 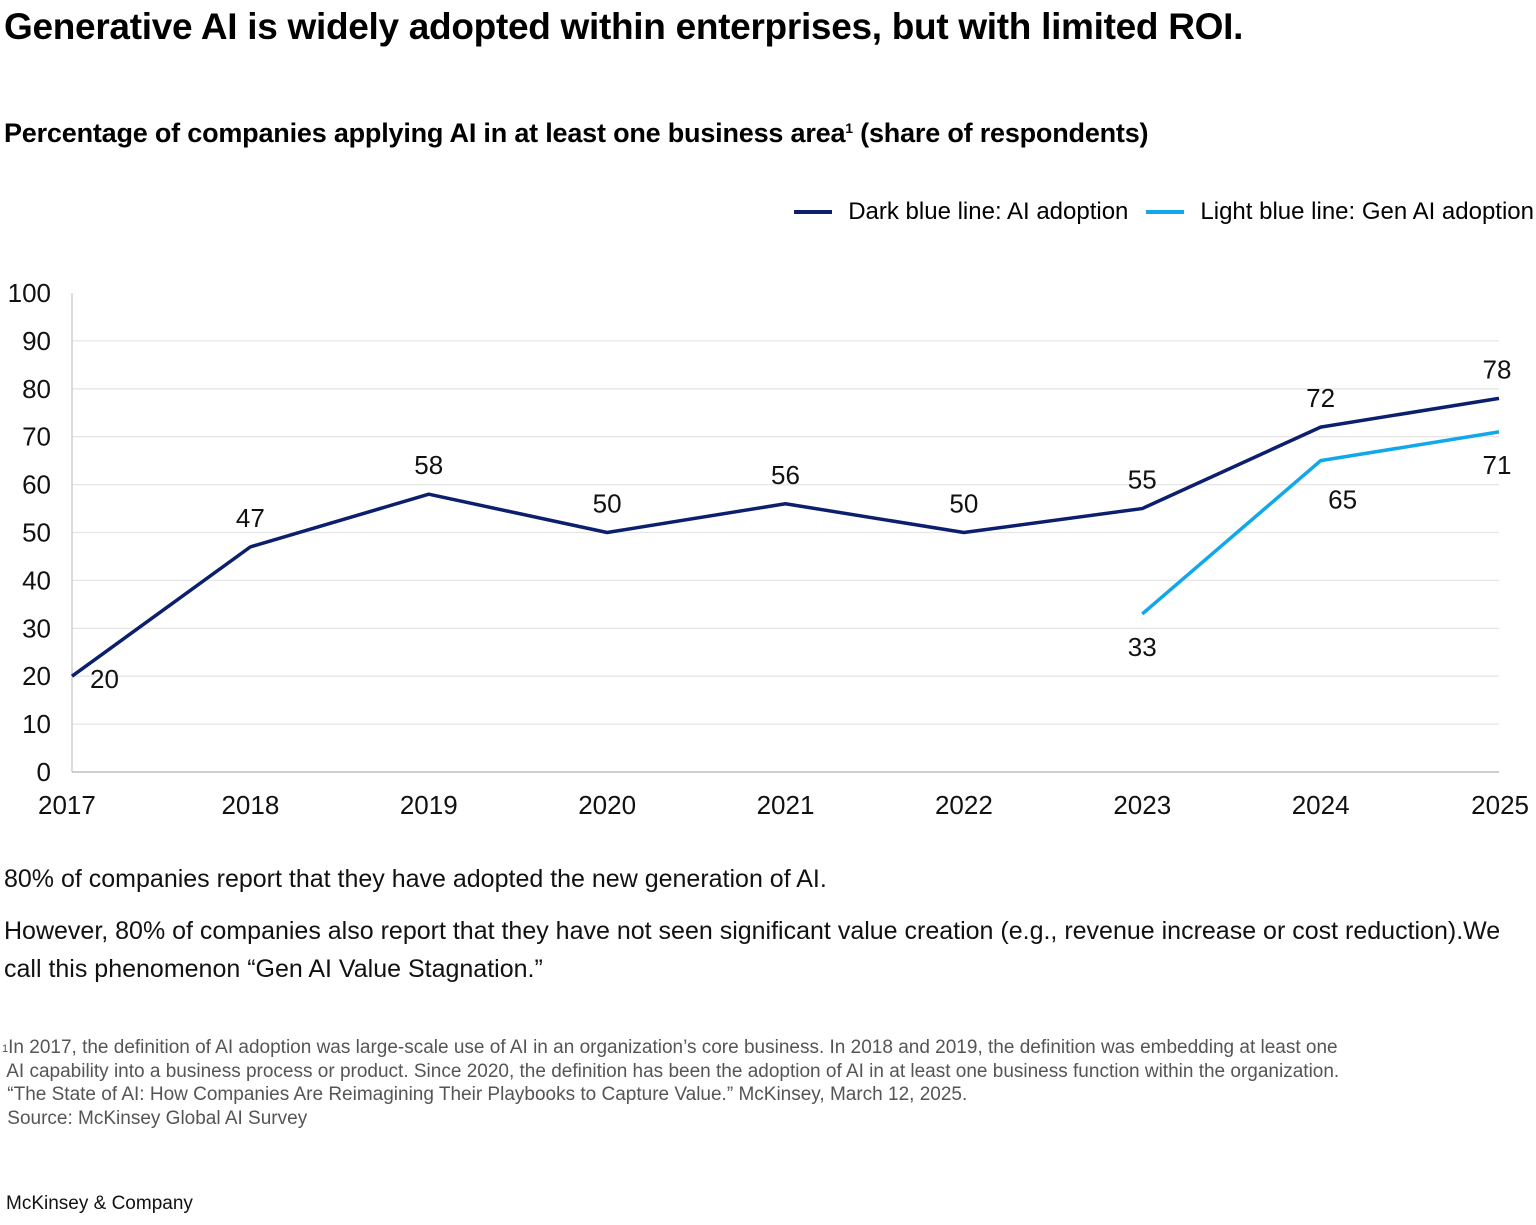 I want to click on y-tick-label: 100, so click(x=29, y=293).